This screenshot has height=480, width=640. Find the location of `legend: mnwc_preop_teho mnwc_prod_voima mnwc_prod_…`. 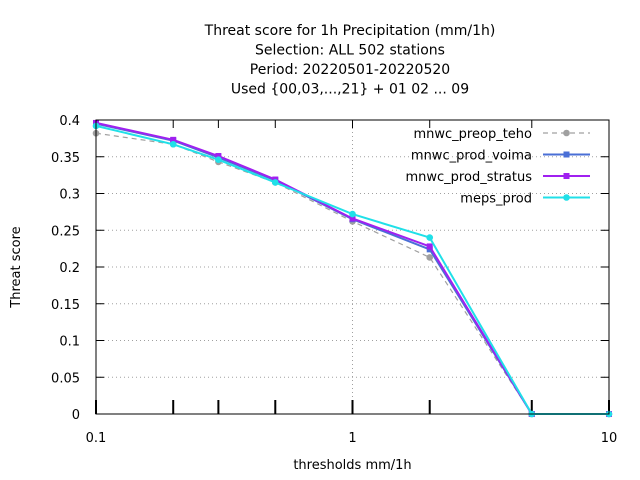

legend: mnwc_preop_teho mnwc_prod_voima mnwc_prod_… is located at coordinates (498, 167).